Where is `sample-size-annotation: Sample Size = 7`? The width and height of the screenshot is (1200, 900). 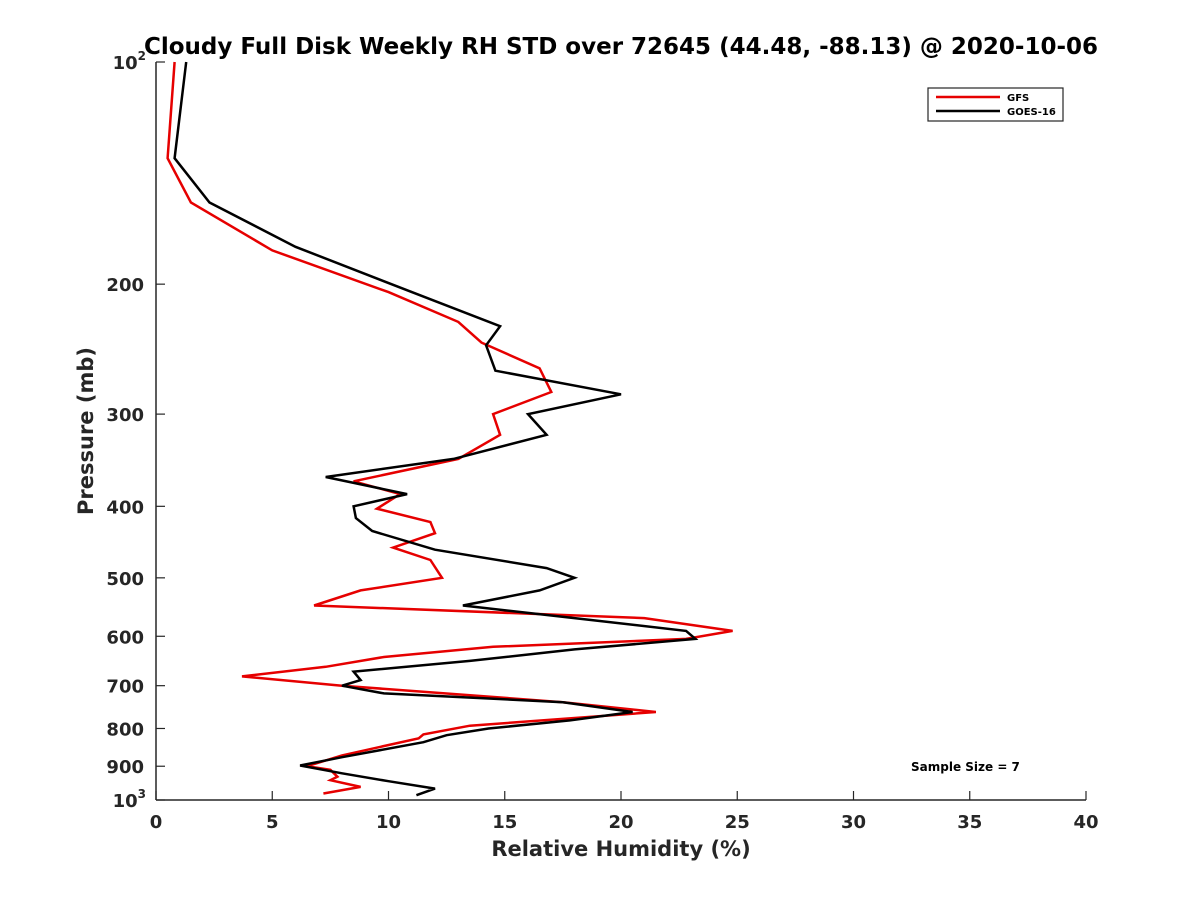 sample-size-annotation: Sample Size = 7 is located at coordinates (965, 767).